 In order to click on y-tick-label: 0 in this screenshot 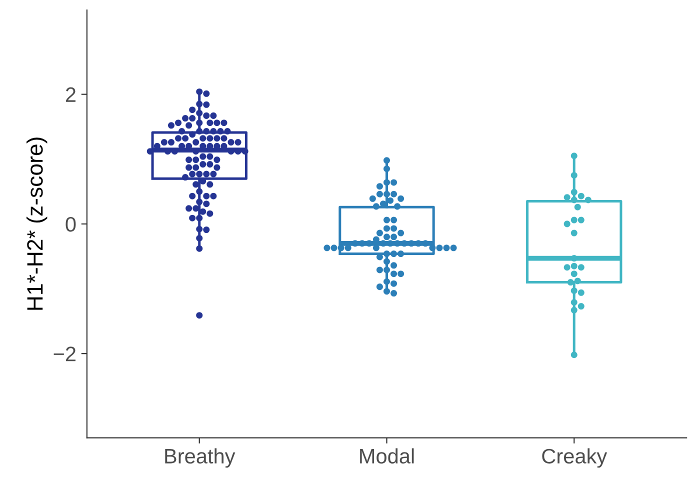, I will do `click(71, 224)`.